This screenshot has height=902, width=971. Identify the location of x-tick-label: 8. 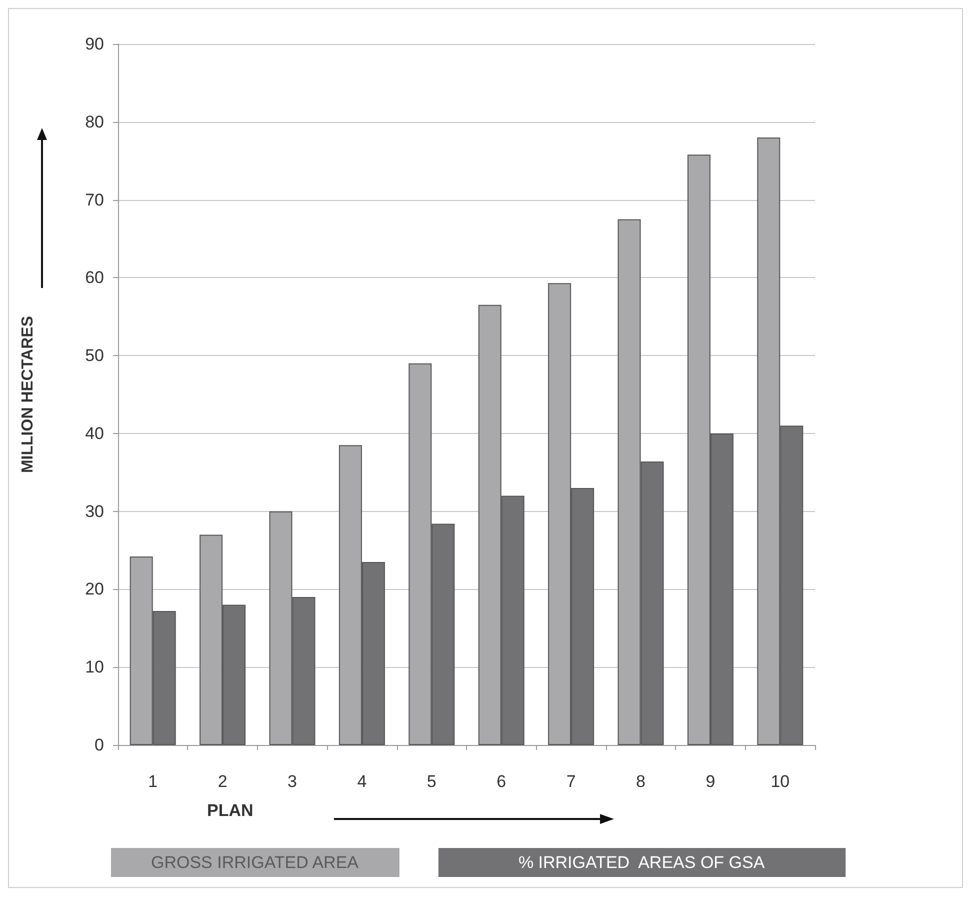
(641, 781).